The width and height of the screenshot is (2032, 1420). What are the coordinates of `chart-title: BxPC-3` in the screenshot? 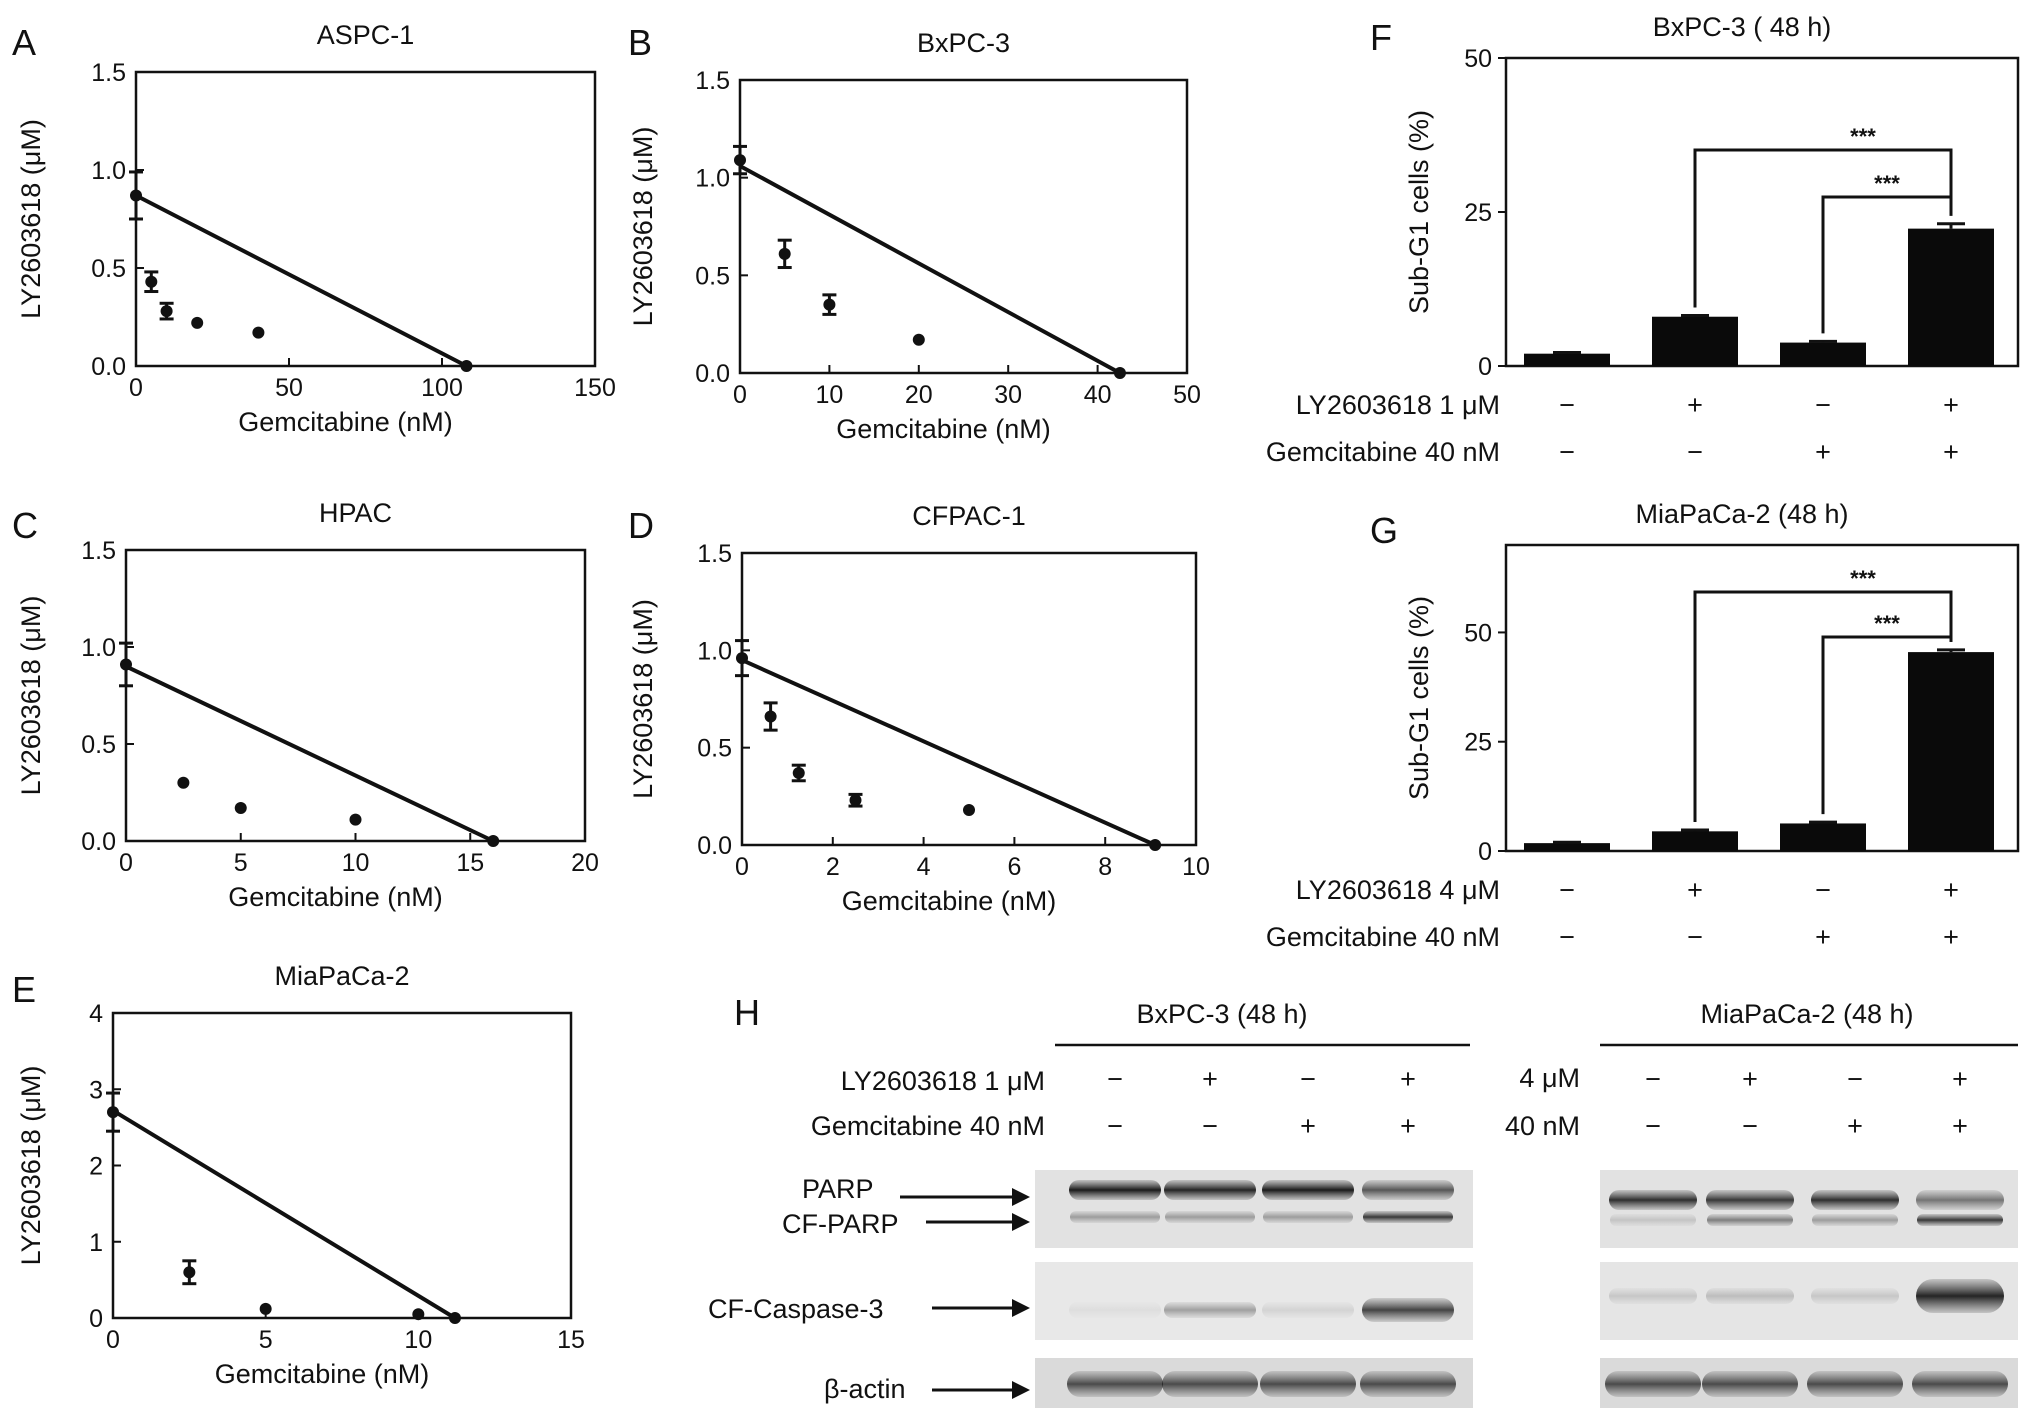 It's located at (963, 43).